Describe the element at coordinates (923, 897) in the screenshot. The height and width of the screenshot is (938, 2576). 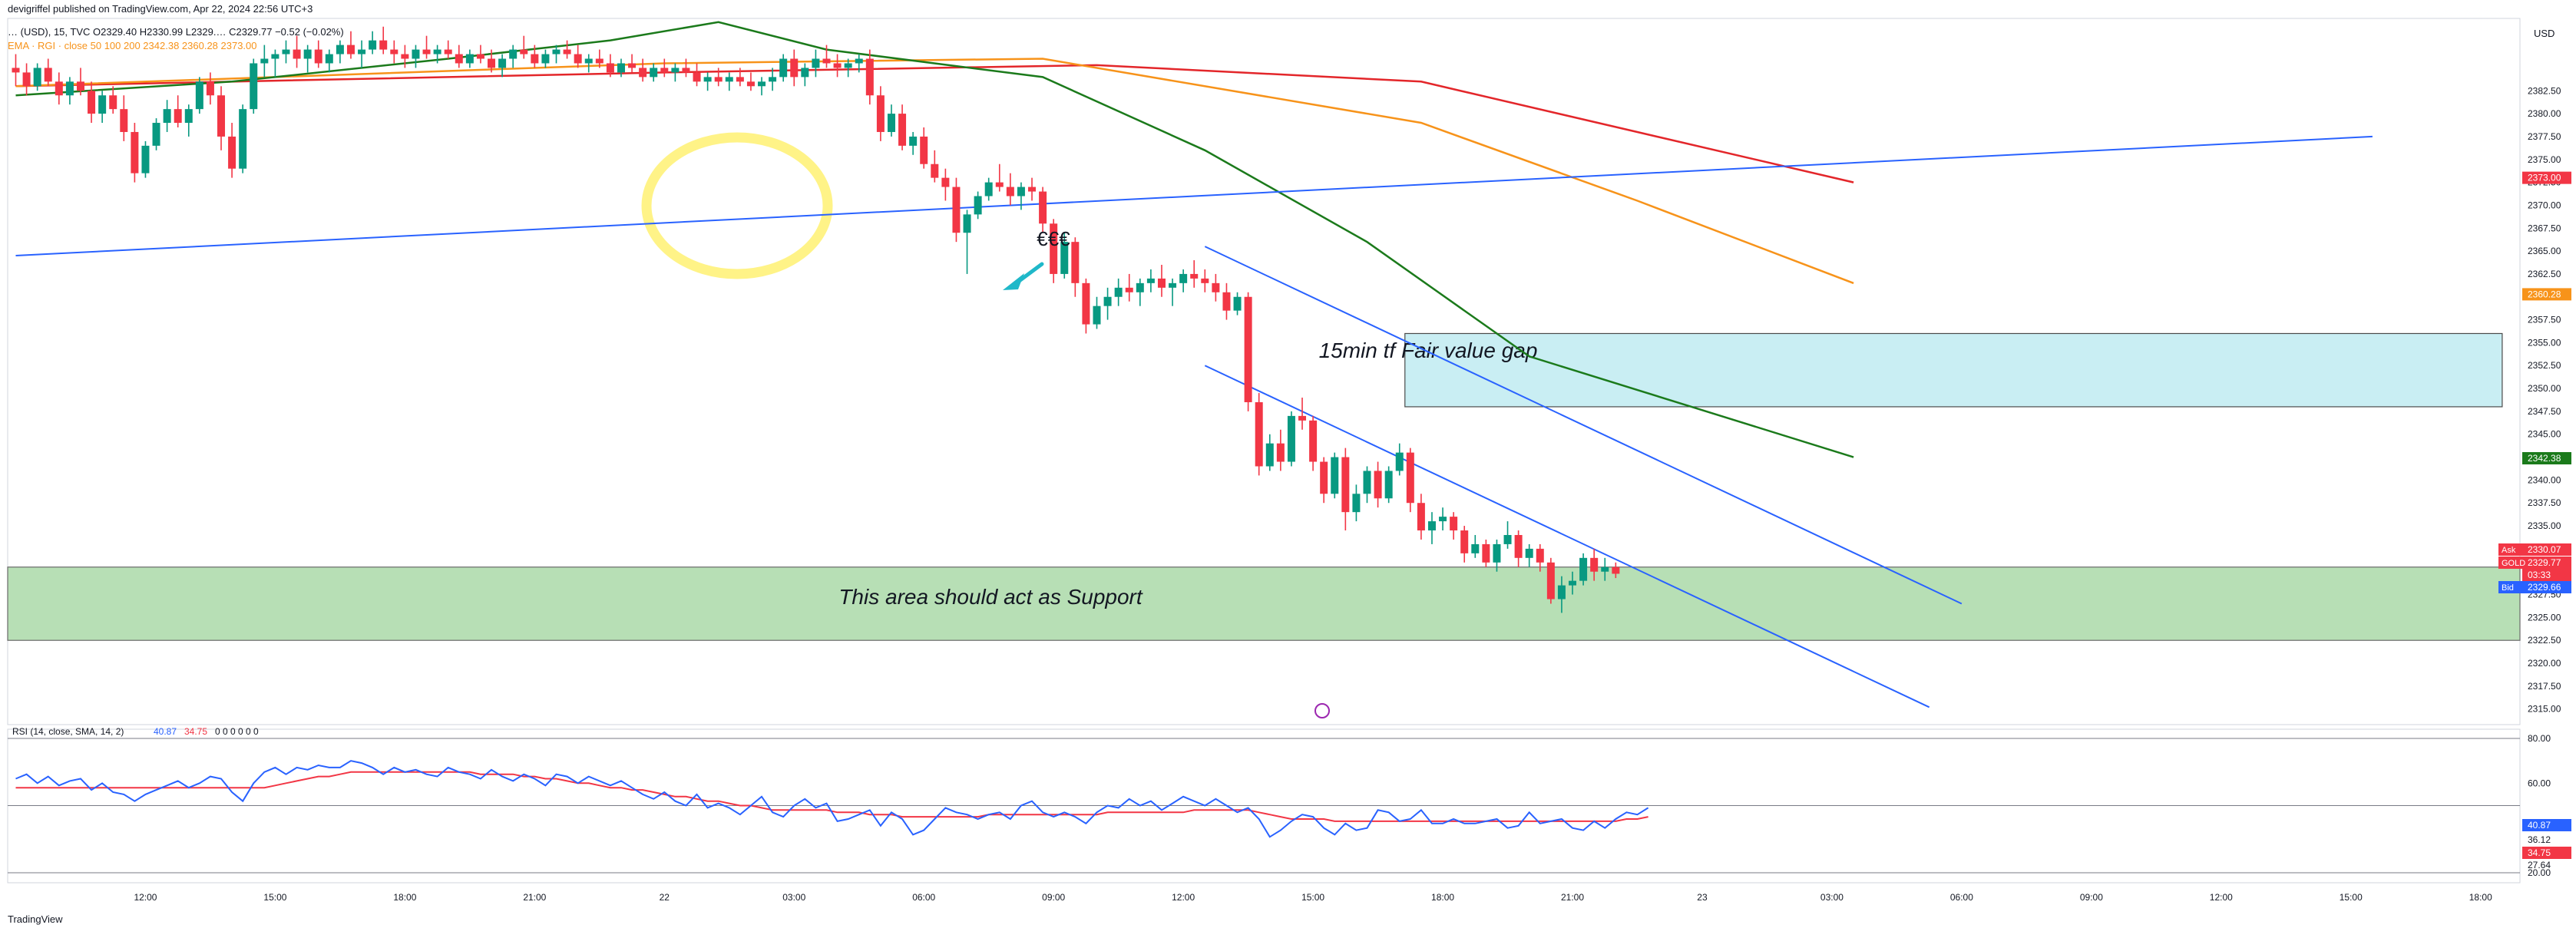
I see `time-tick-label: 06:00` at that location.